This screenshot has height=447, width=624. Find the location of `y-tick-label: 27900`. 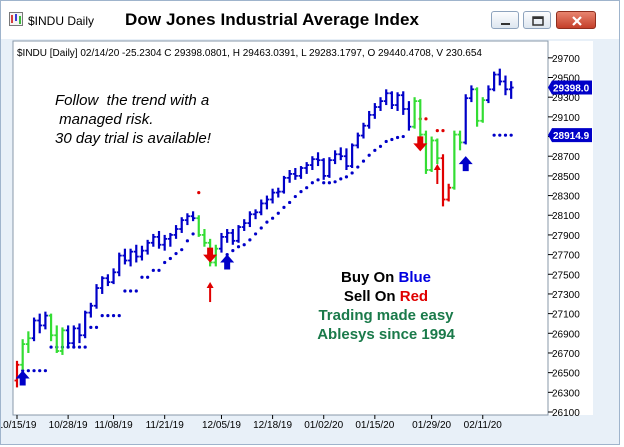

y-tick-label: 27900 is located at coordinates (566, 236).